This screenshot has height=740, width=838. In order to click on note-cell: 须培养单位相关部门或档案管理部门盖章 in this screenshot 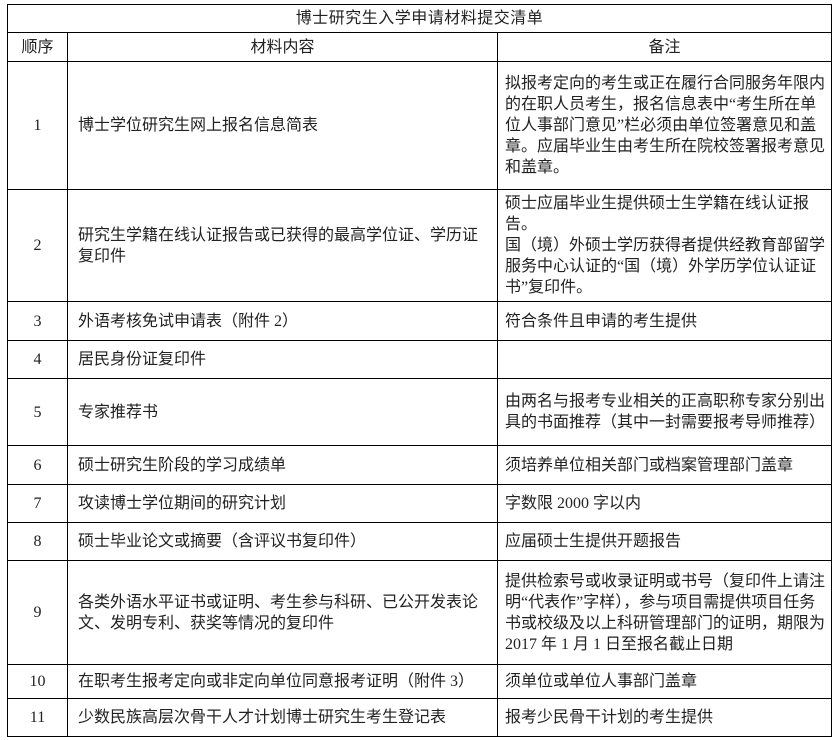, I will do `click(664, 465)`.